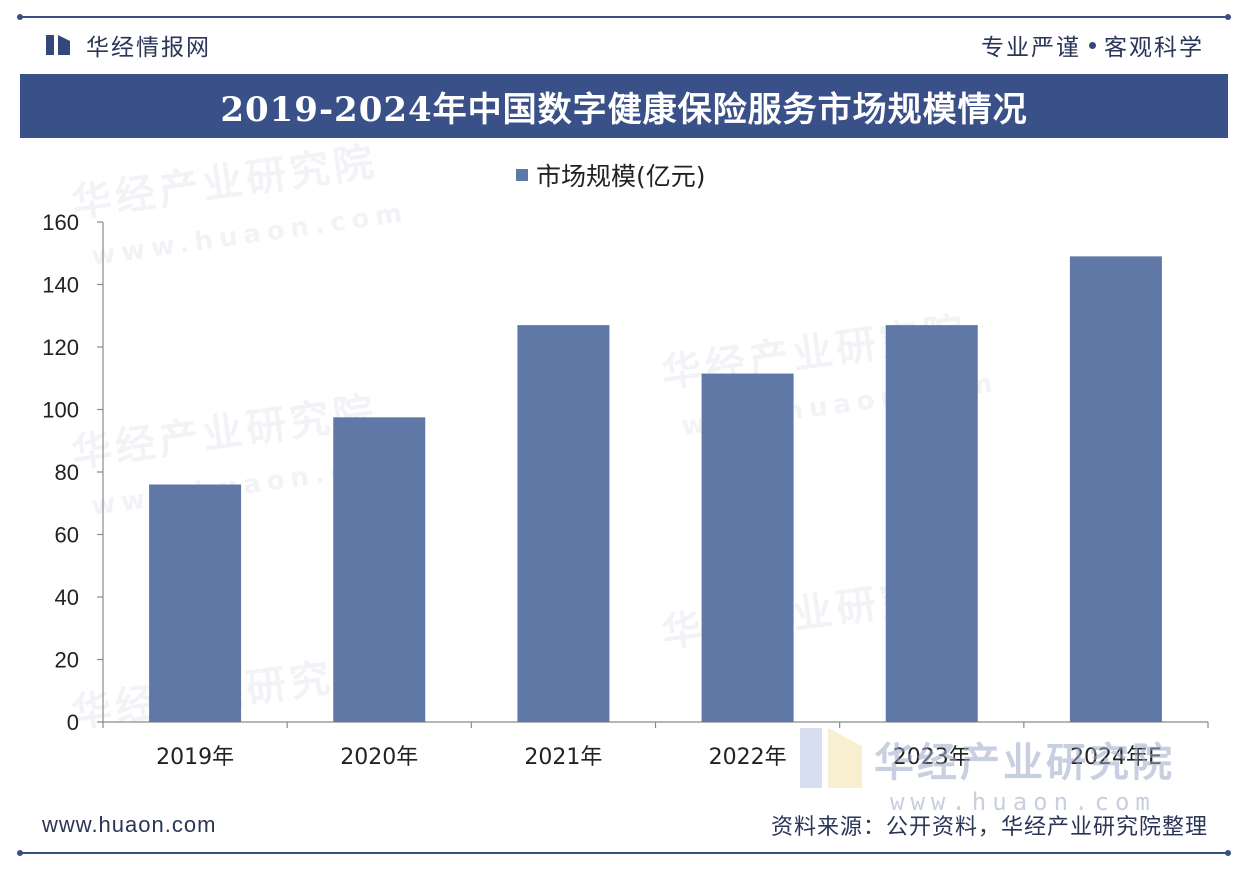  I want to click on chart-title-banner: 2019-2024年中国数字健康保险服务市场规模情况, so click(624, 106).